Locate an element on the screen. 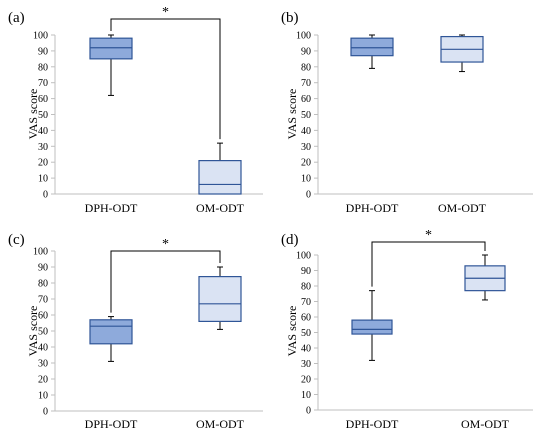 Image resolution: width=550 pixels, height=436 pixels. panel-label: (a) is located at coordinates (16, 18).